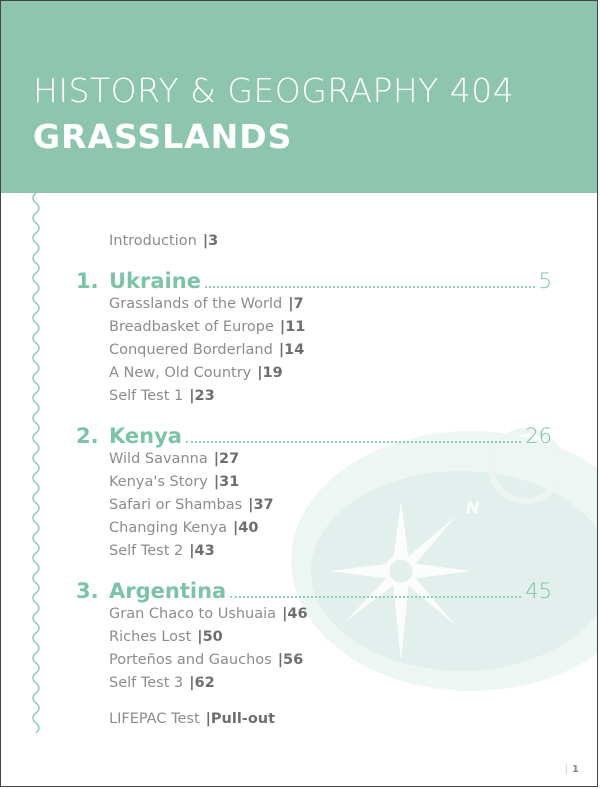  I want to click on section-label: A New, Old Country, so click(180, 373).